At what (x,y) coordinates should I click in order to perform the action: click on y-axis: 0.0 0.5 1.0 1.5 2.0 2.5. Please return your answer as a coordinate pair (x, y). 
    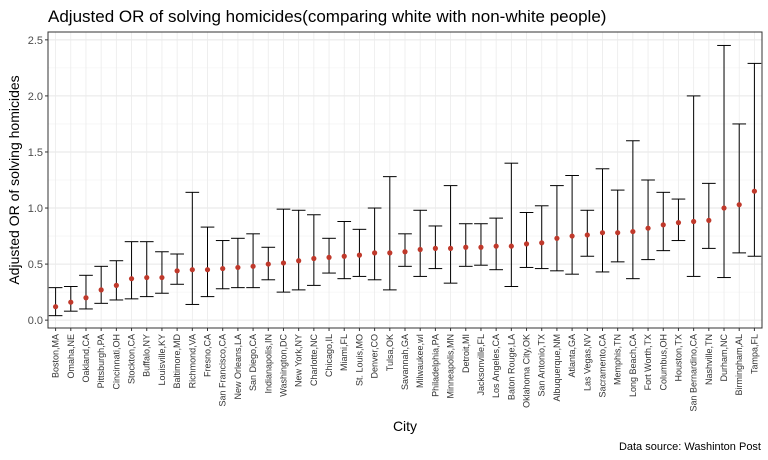
    Looking at the image, I should click on (38, 181).